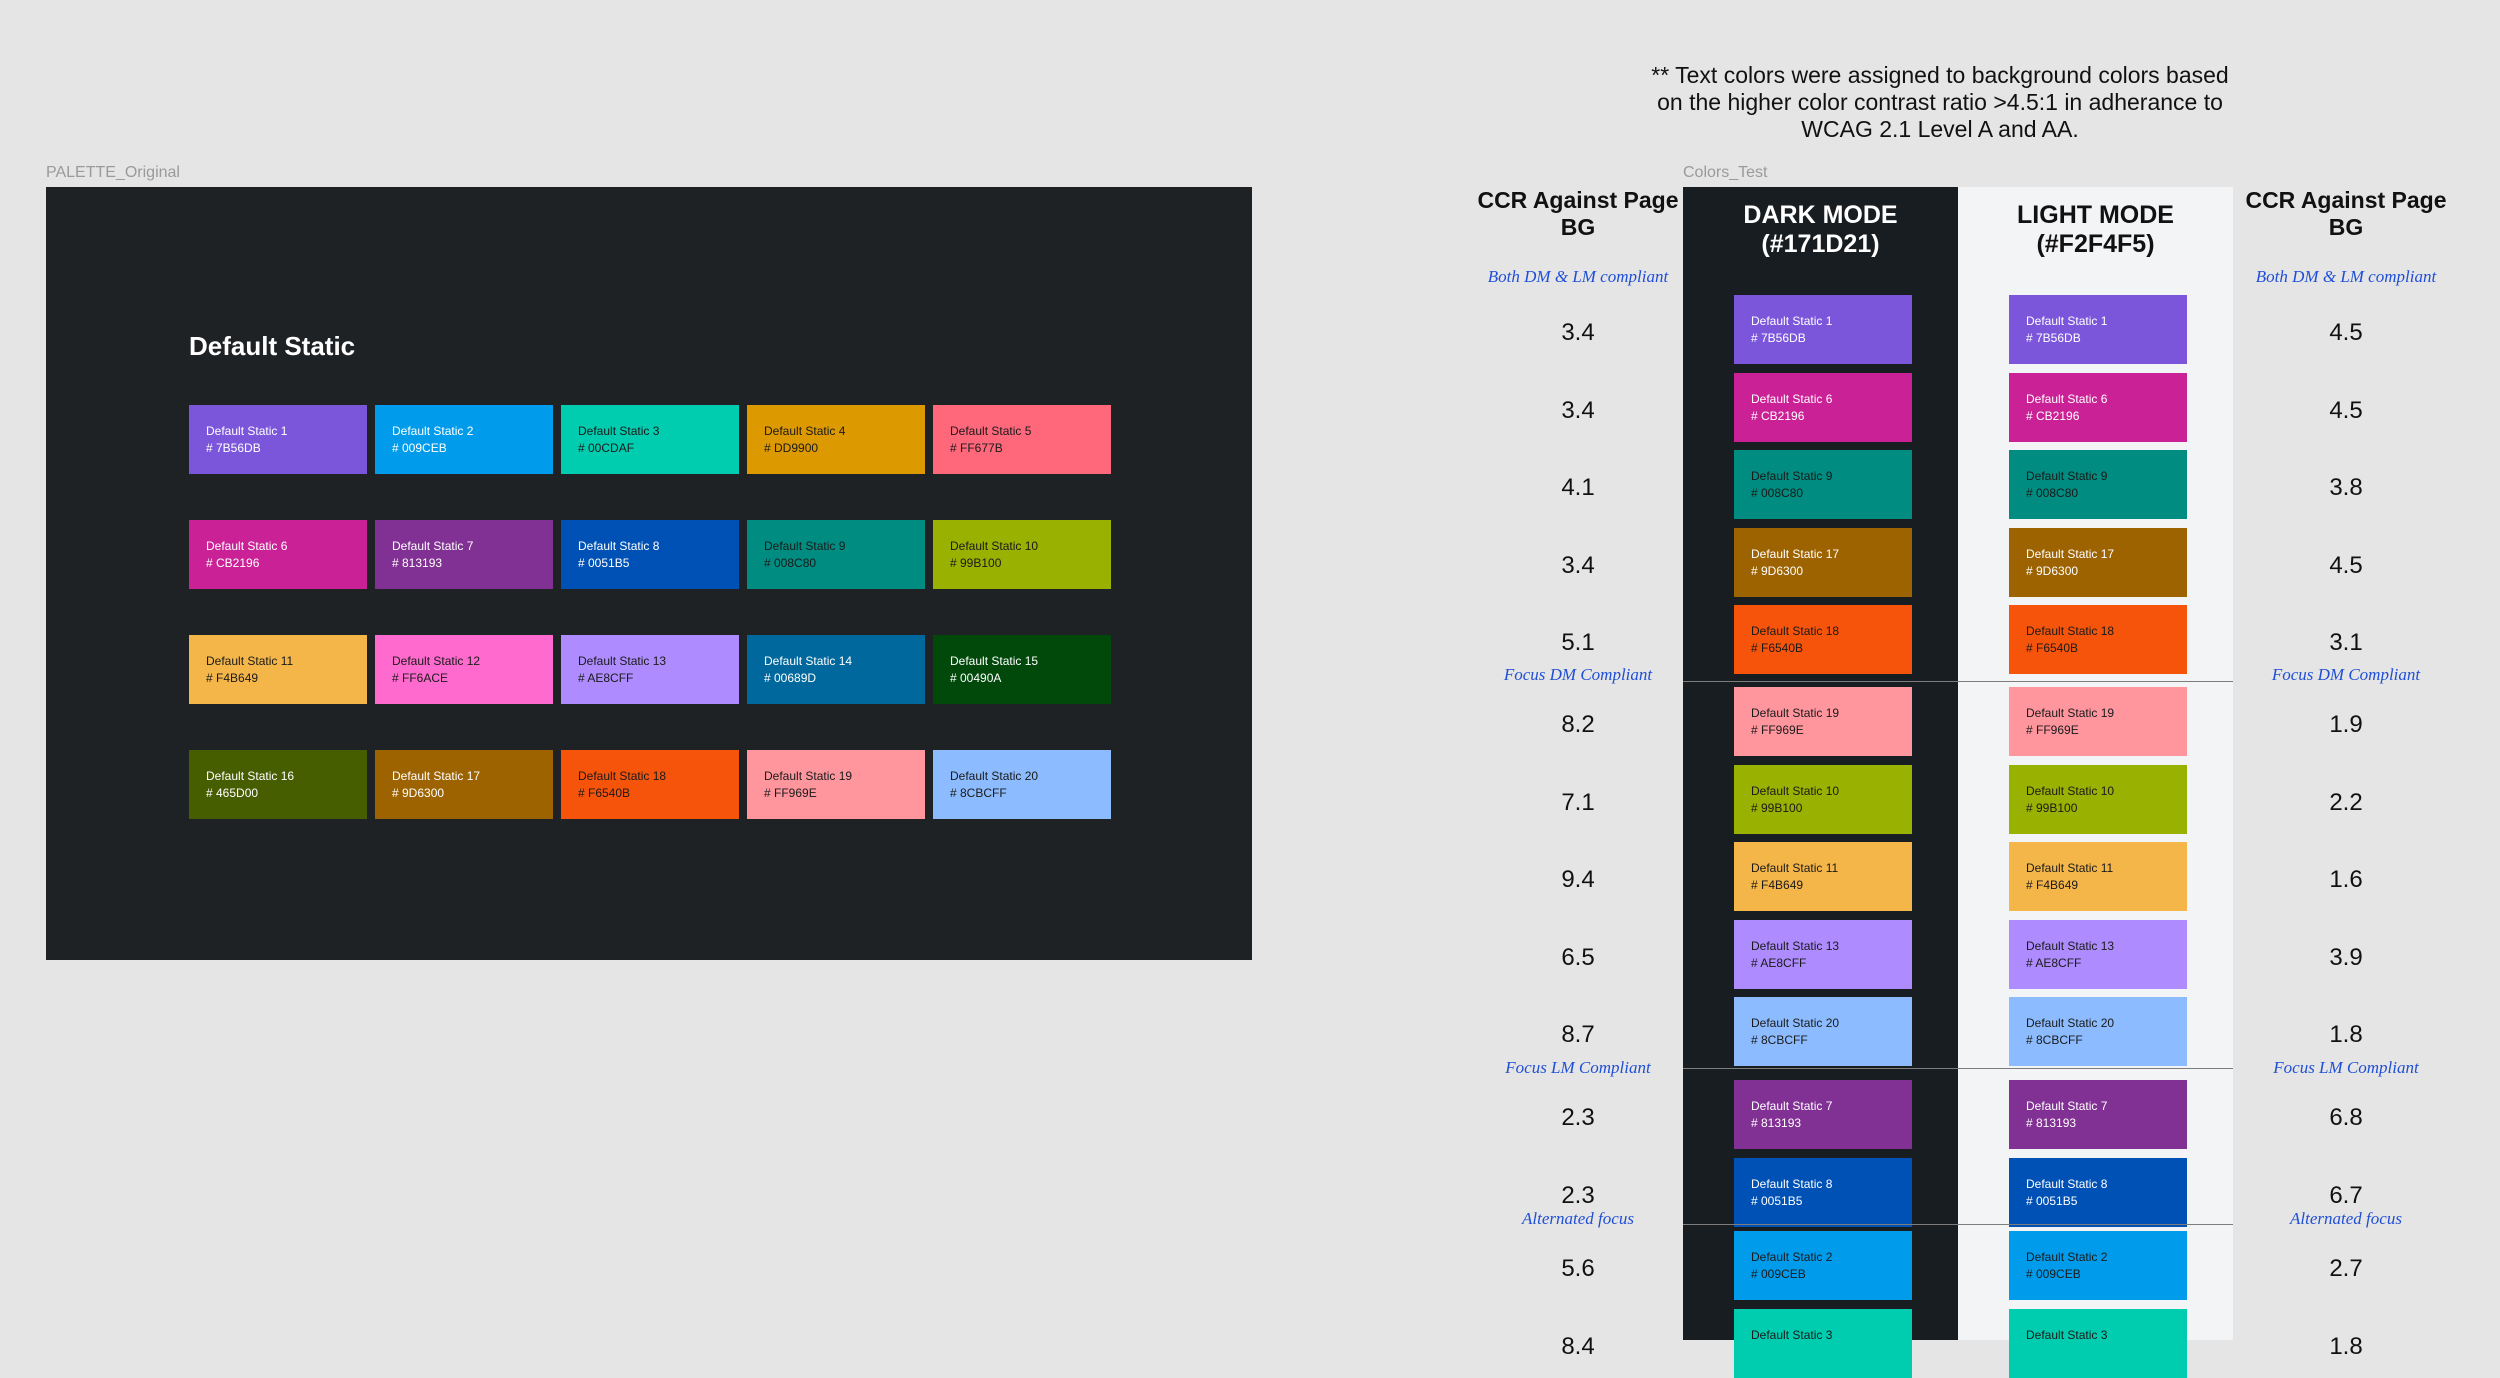 The width and height of the screenshot is (2500, 1378). What do you see at coordinates (2346, 1067) in the screenshot?
I see `section-label-light: Focus LM Compliant` at bounding box center [2346, 1067].